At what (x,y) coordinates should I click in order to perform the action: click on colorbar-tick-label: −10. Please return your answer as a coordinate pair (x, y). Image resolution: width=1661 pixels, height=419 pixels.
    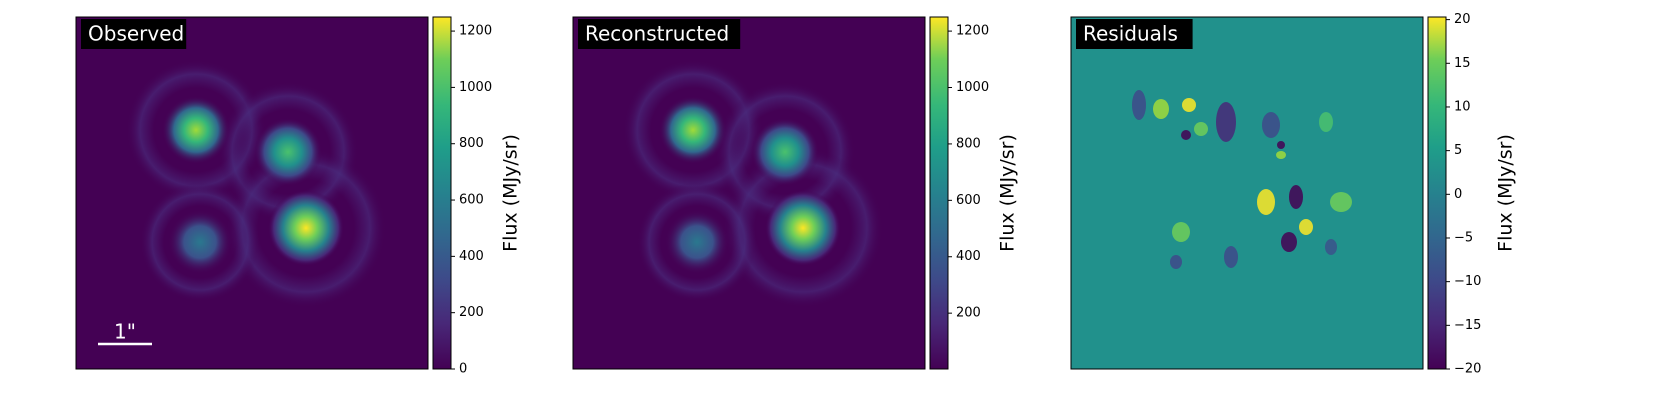
    Looking at the image, I should click on (1467, 281).